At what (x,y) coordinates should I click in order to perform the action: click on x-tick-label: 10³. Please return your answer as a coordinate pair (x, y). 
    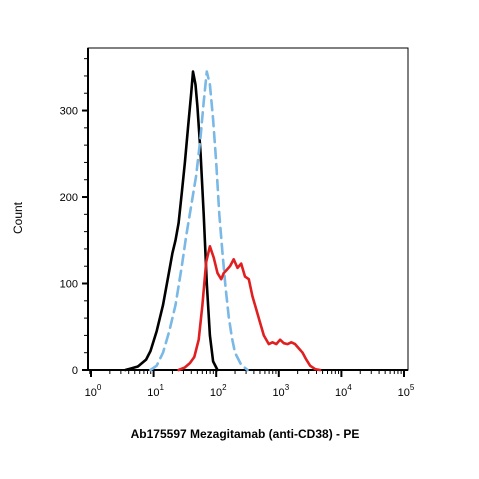
    Looking at the image, I should click on (280, 391).